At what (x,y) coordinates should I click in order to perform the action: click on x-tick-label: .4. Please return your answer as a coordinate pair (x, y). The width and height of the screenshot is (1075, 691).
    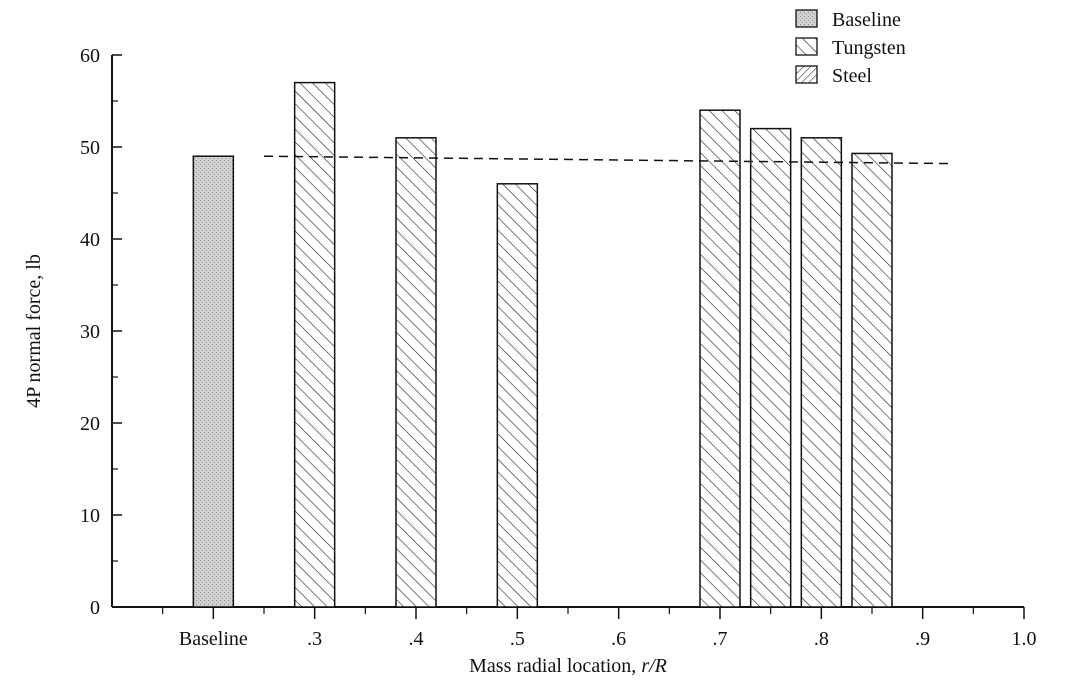
    Looking at the image, I should click on (416, 639).